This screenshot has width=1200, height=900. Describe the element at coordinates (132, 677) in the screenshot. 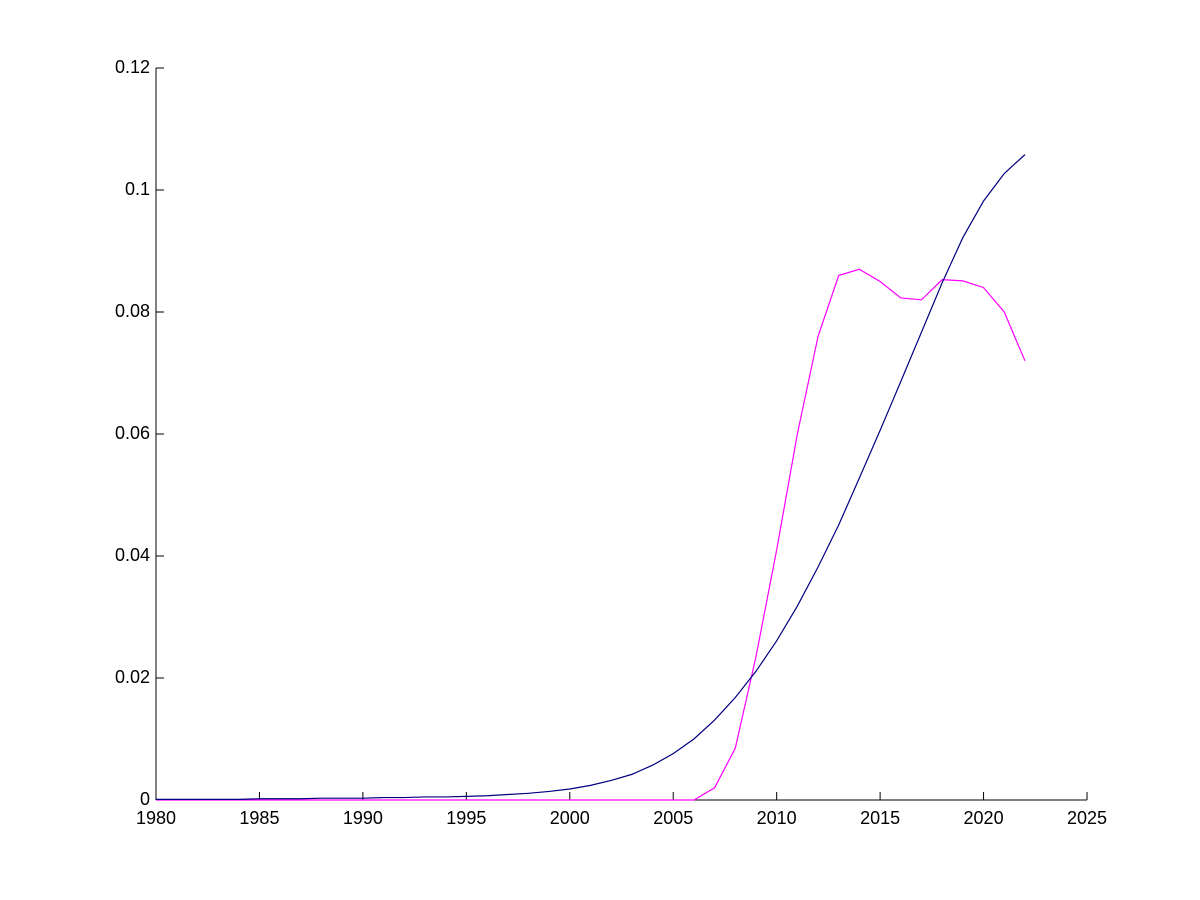

I see `y-tick-label: 0.02` at that location.